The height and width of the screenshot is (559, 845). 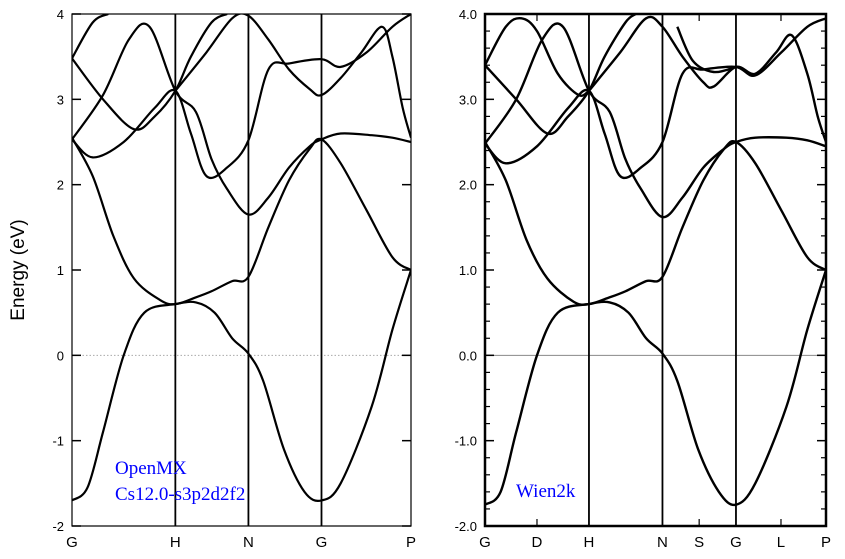 I want to click on method-annotation: Wien2k, so click(x=546, y=491).